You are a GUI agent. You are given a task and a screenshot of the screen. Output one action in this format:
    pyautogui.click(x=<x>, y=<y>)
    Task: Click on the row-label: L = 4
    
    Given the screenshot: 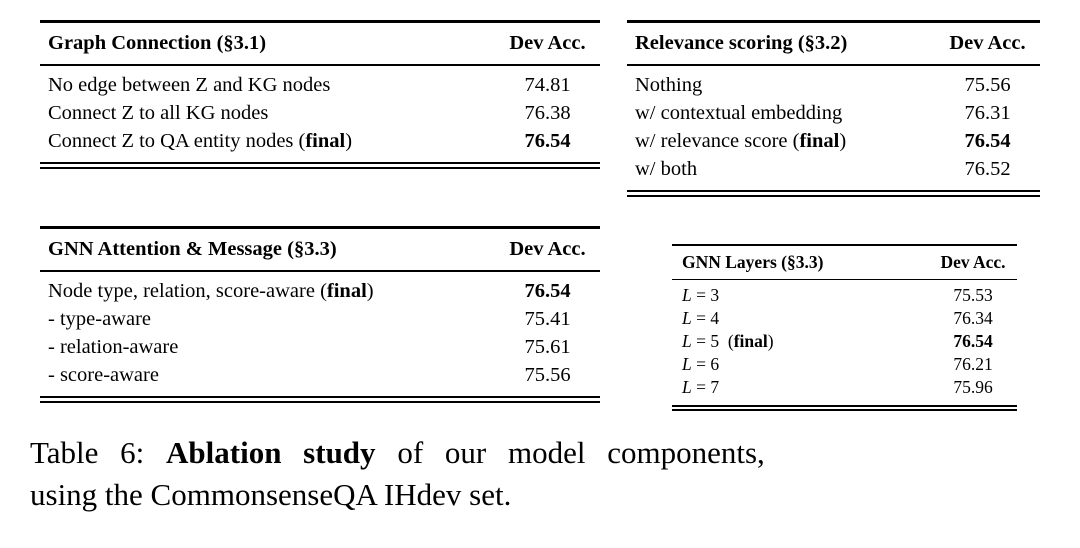 What is the action you would take?
    pyautogui.click(x=800, y=318)
    